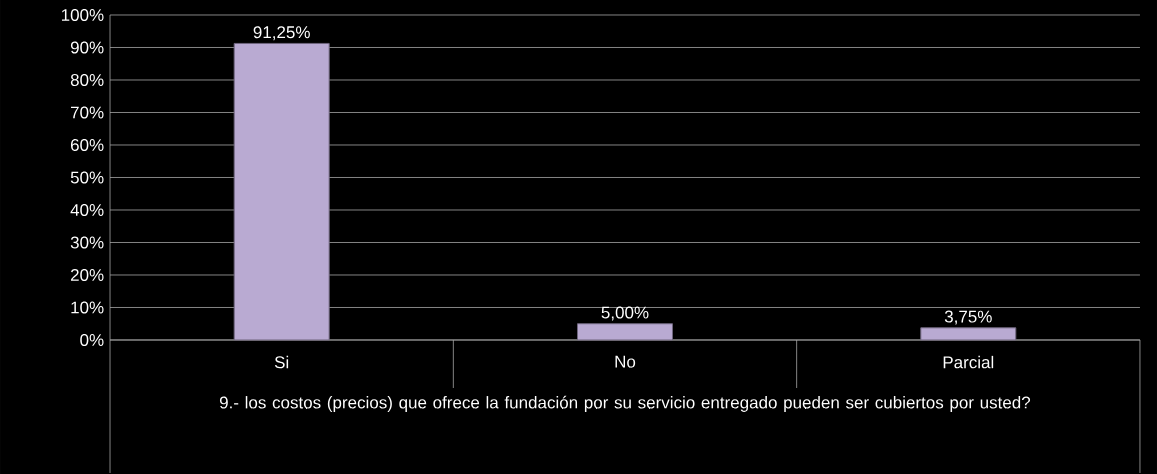 Image resolution: width=1157 pixels, height=474 pixels. Describe the element at coordinates (281, 362) in the screenshot. I see `x-tick-label: Si` at that location.